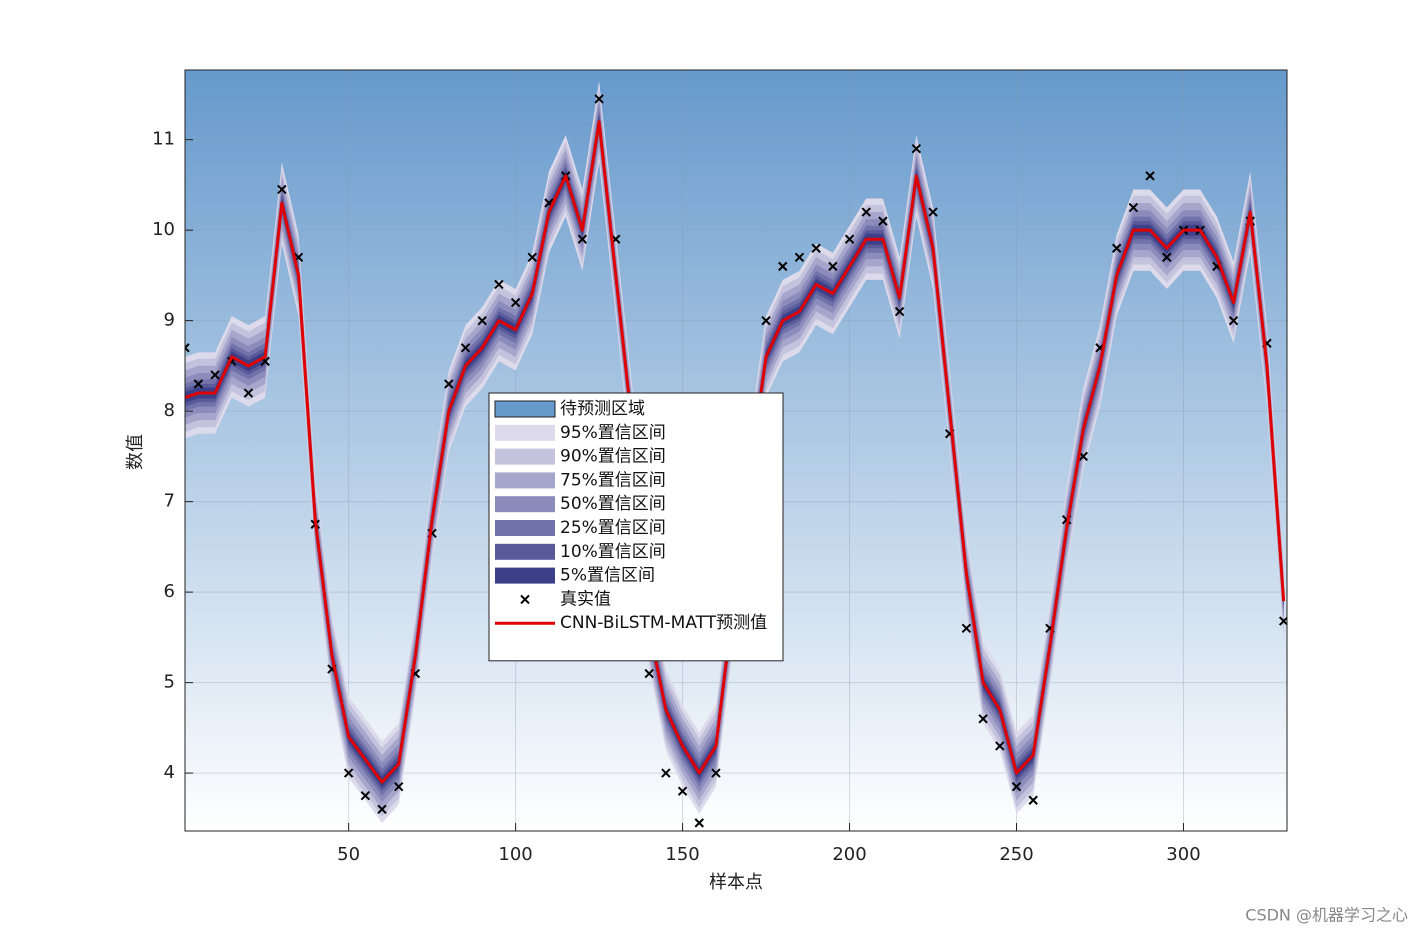  What do you see at coordinates (1326, 915) in the screenshot?
I see `watermark: CSDN @机器学习之心` at bounding box center [1326, 915].